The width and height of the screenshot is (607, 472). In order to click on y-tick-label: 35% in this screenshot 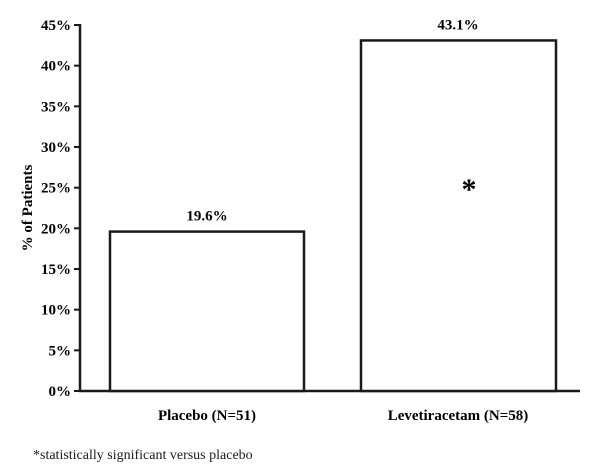, I will do `click(56, 107)`.